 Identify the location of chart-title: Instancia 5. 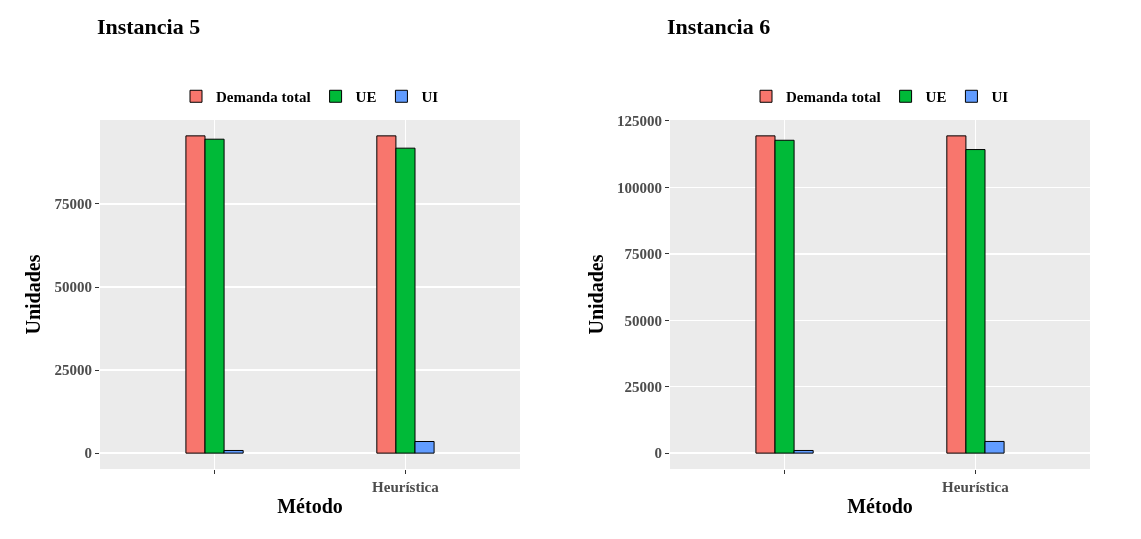
(148, 27).